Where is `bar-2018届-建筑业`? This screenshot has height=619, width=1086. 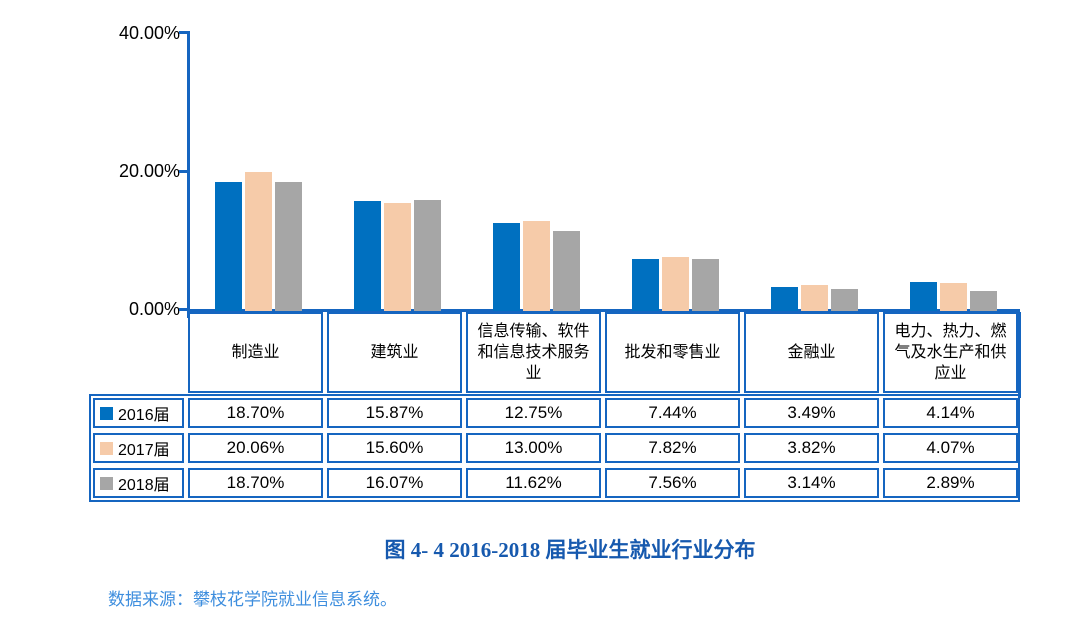 bar-2018届-建筑业 is located at coordinates (427, 255).